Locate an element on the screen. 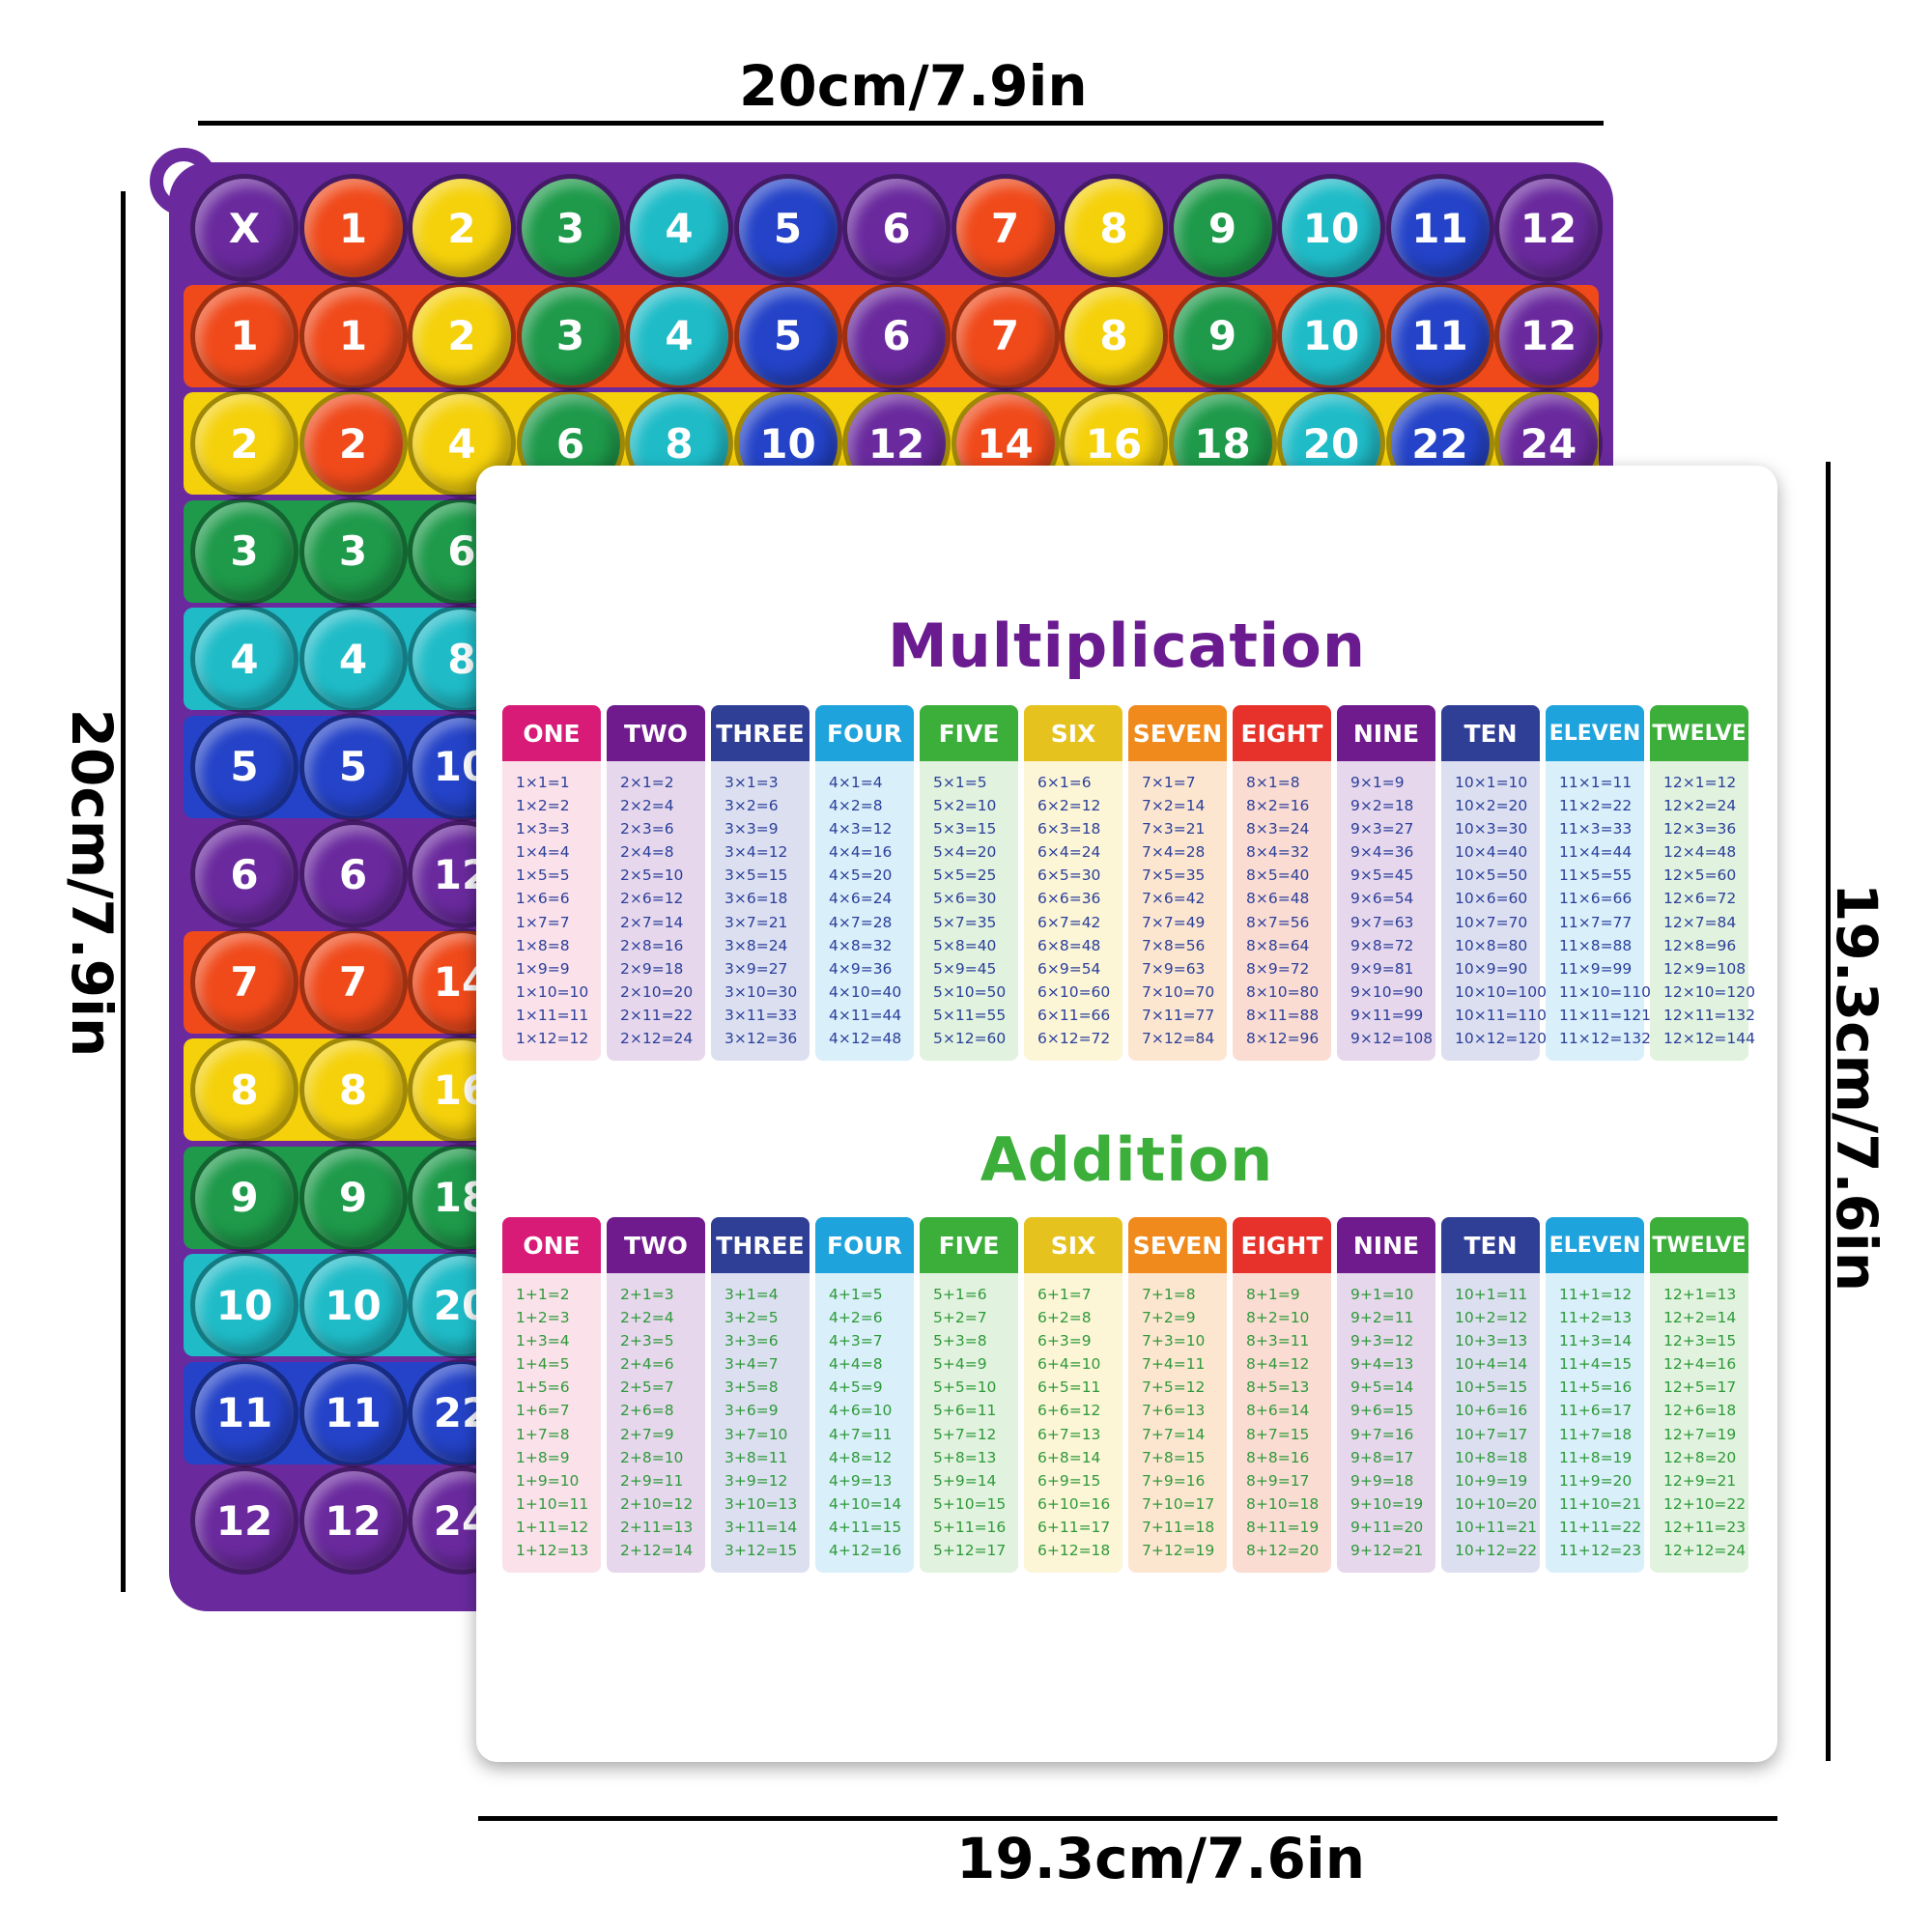 Image resolution: width=1932 pixels, height=1932 pixels. addition-equation: 9+8=17 is located at coordinates (1382, 1457).